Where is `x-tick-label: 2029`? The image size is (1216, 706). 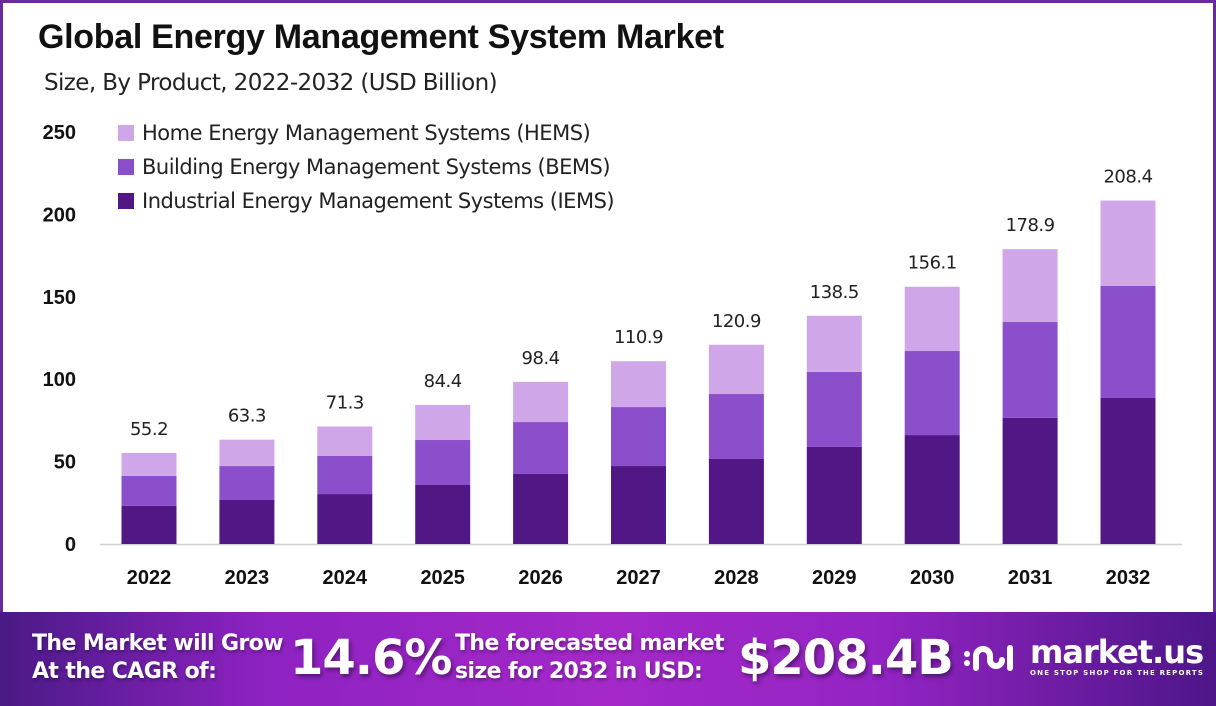 x-tick-label: 2029 is located at coordinates (834, 578).